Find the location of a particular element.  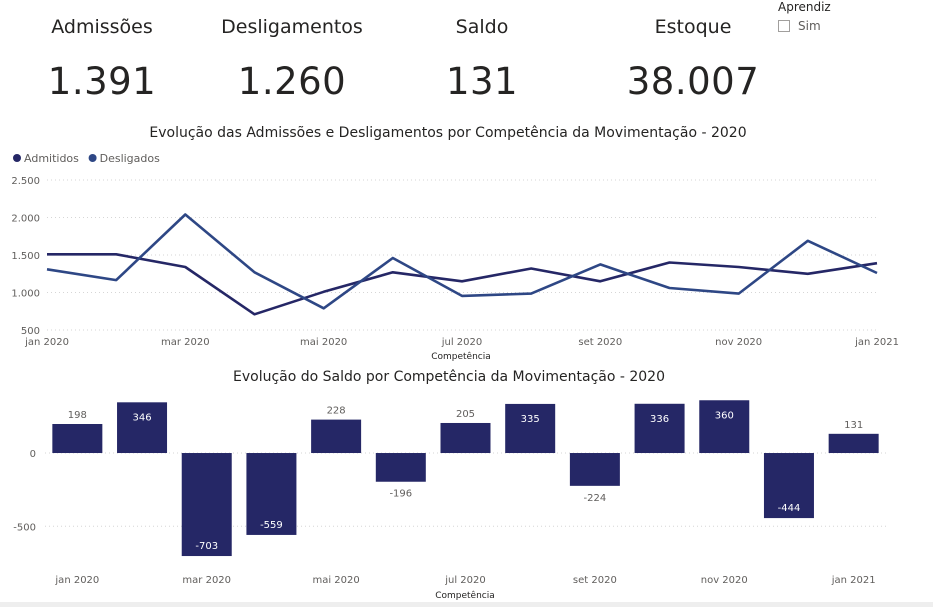

data-label: -196 is located at coordinates (400, 494).